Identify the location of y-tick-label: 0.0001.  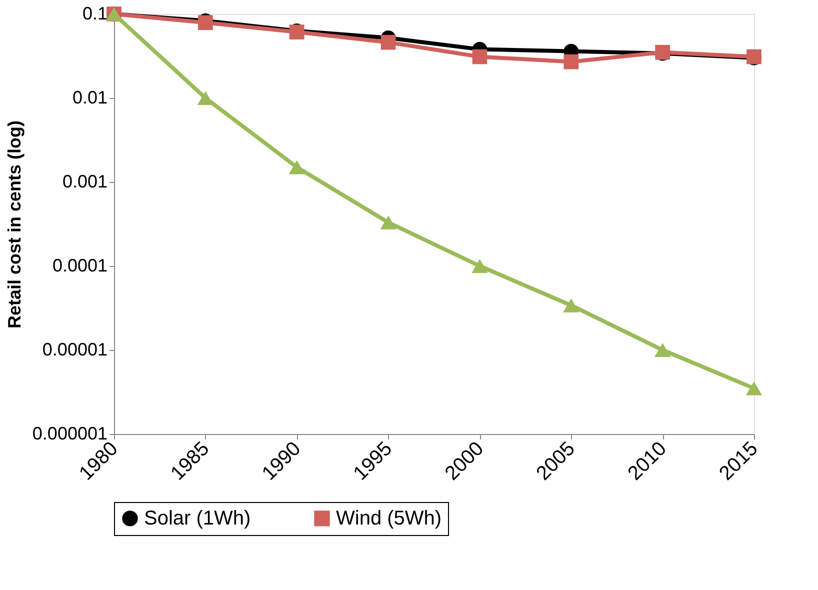
(80, 266).